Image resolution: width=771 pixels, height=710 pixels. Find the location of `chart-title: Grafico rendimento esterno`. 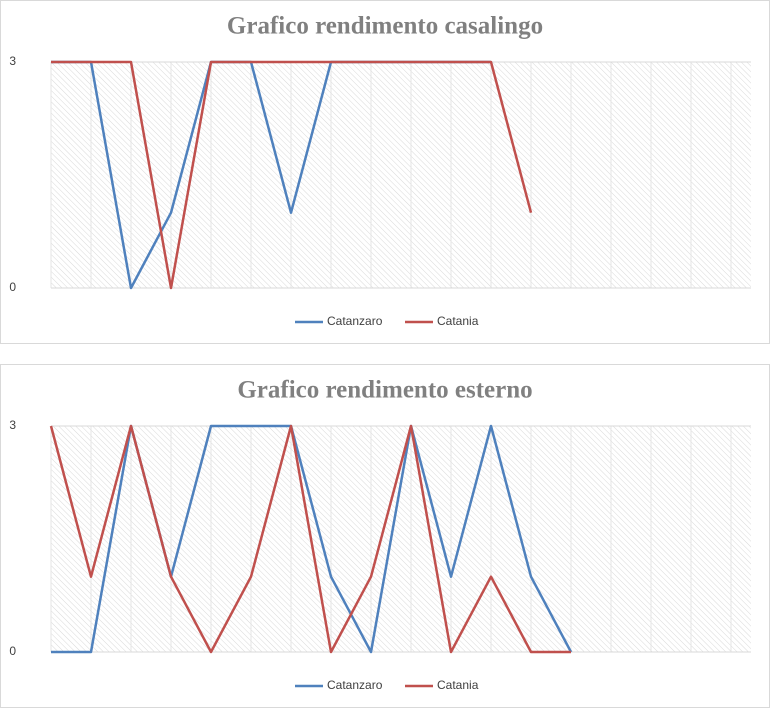

chart-title: Grafico rendimento esterno is located at coordinates (384, 390).